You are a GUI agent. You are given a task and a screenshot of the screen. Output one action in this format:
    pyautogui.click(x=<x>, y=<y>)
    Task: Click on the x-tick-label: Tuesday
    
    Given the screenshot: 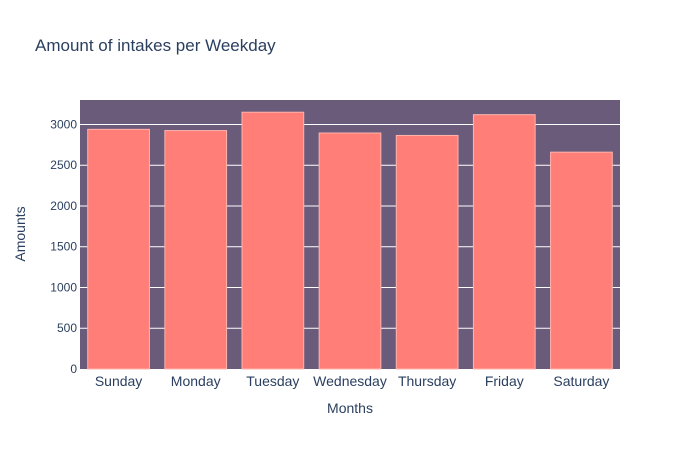 What is the action you would take?
    pyautogui.click(x=272, y=381)
    